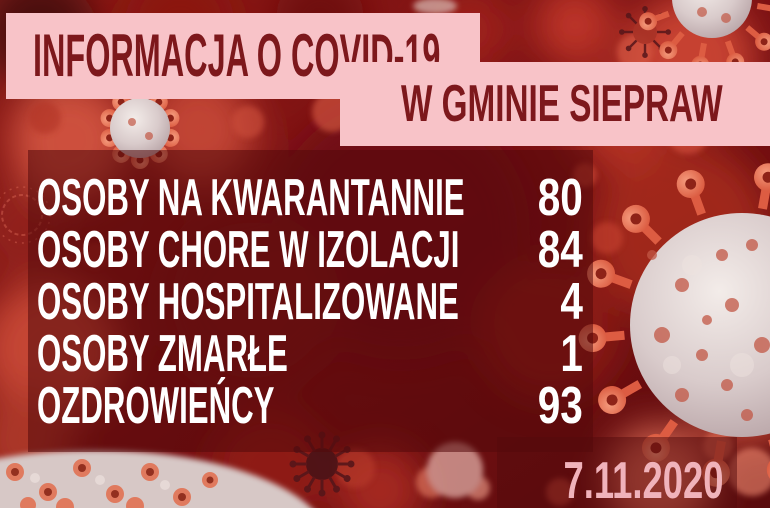 Image resolution: width=770 pixels, height=508 pixels. What do you see at coordinates (322, 464) in the screenshot?
I see `small-dark-virus` at bounding box center [322, 464].